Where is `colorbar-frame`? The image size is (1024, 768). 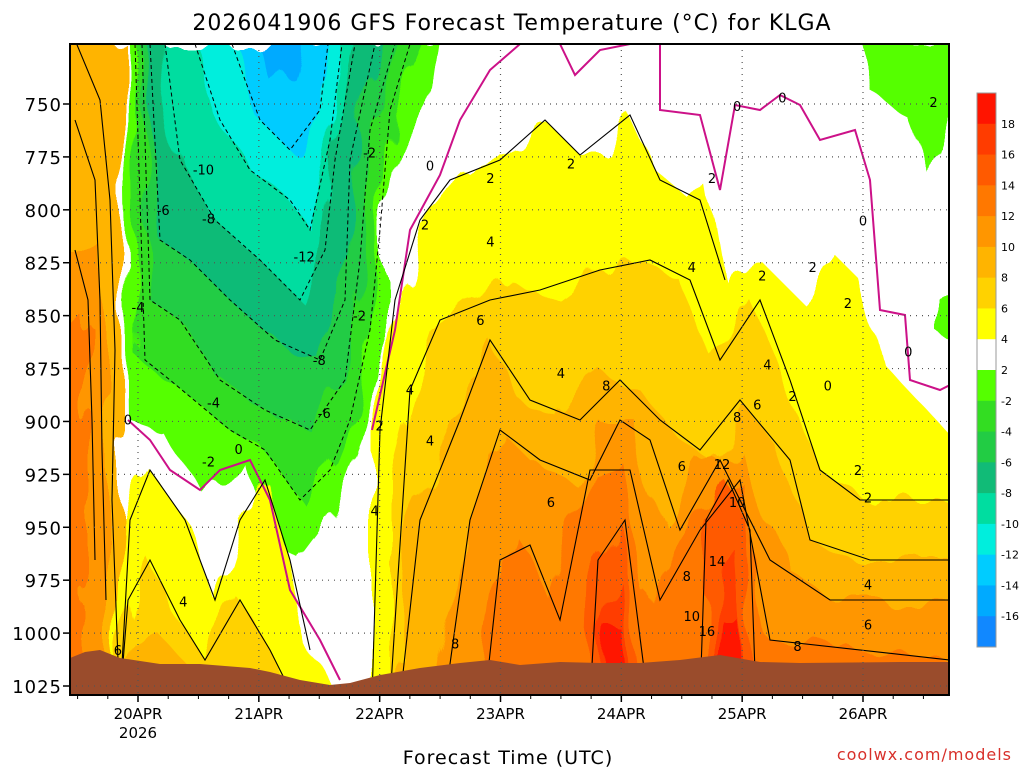
colorbar-frame is located at coordinates (986, 370).